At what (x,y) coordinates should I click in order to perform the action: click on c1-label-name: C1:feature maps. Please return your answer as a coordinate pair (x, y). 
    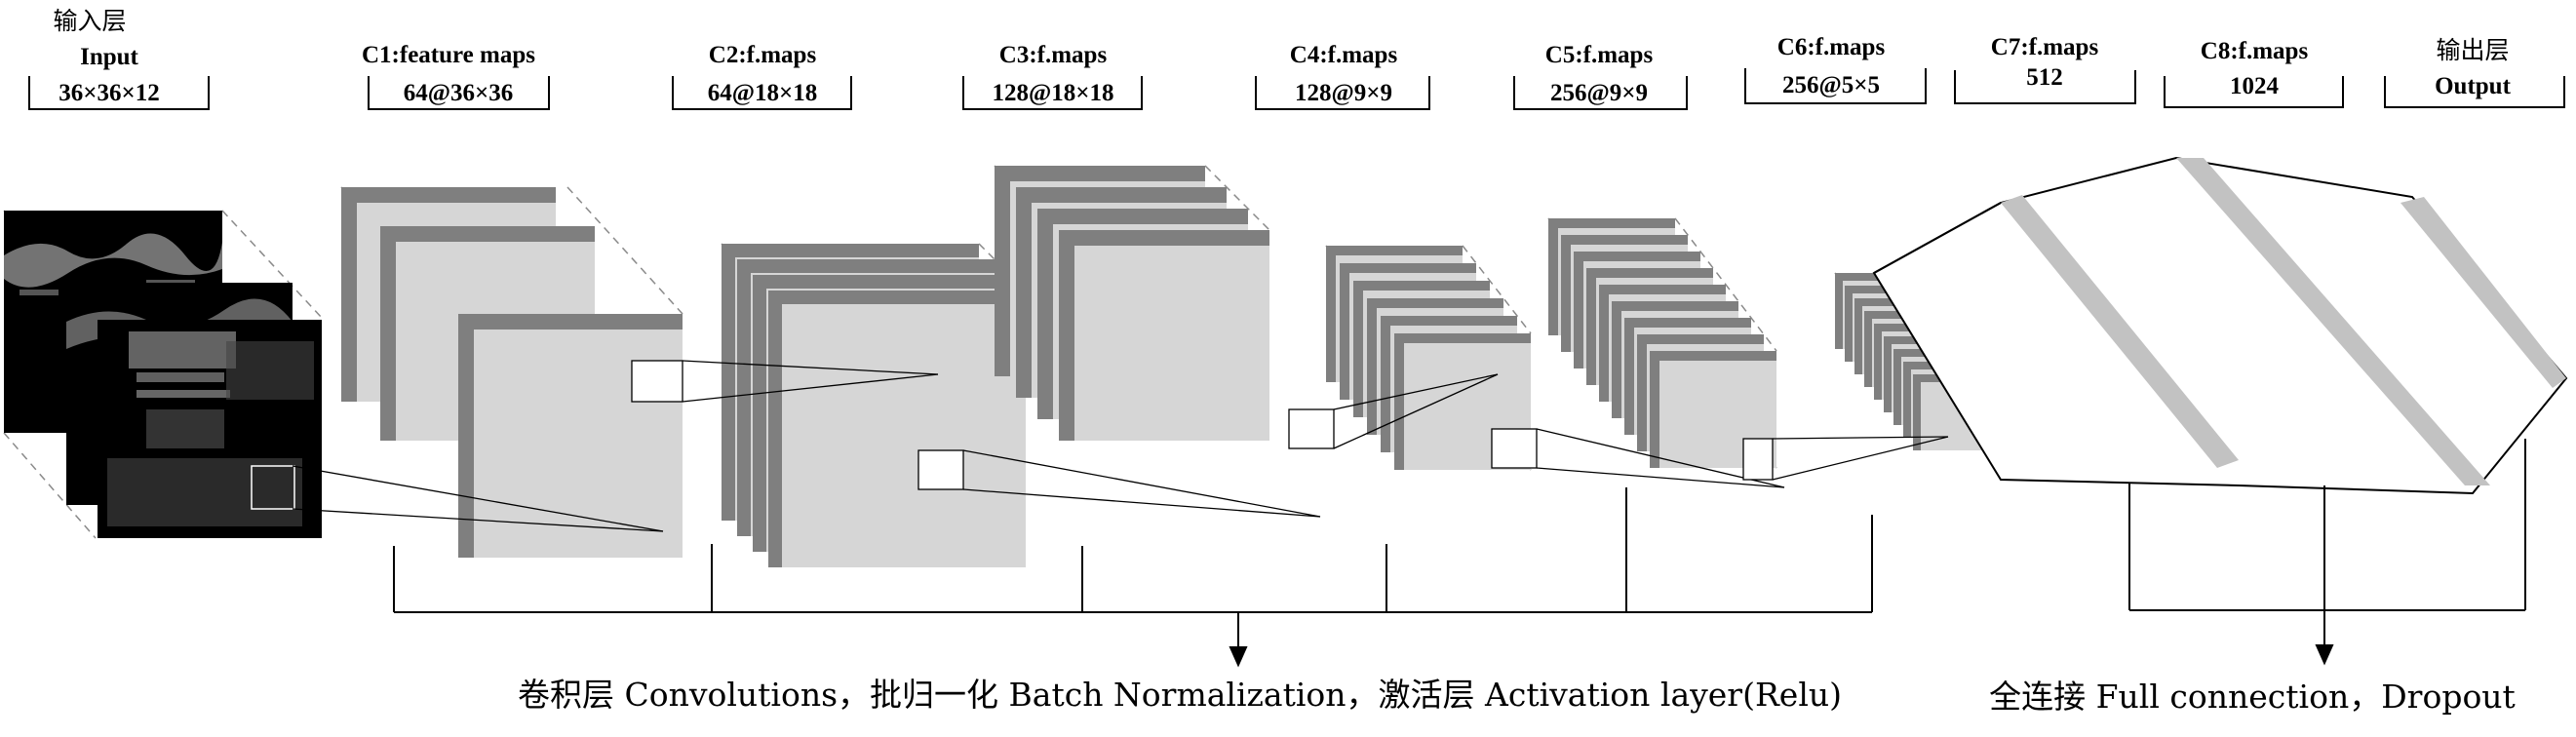
    Looking at the image, I should click on (448, 55).